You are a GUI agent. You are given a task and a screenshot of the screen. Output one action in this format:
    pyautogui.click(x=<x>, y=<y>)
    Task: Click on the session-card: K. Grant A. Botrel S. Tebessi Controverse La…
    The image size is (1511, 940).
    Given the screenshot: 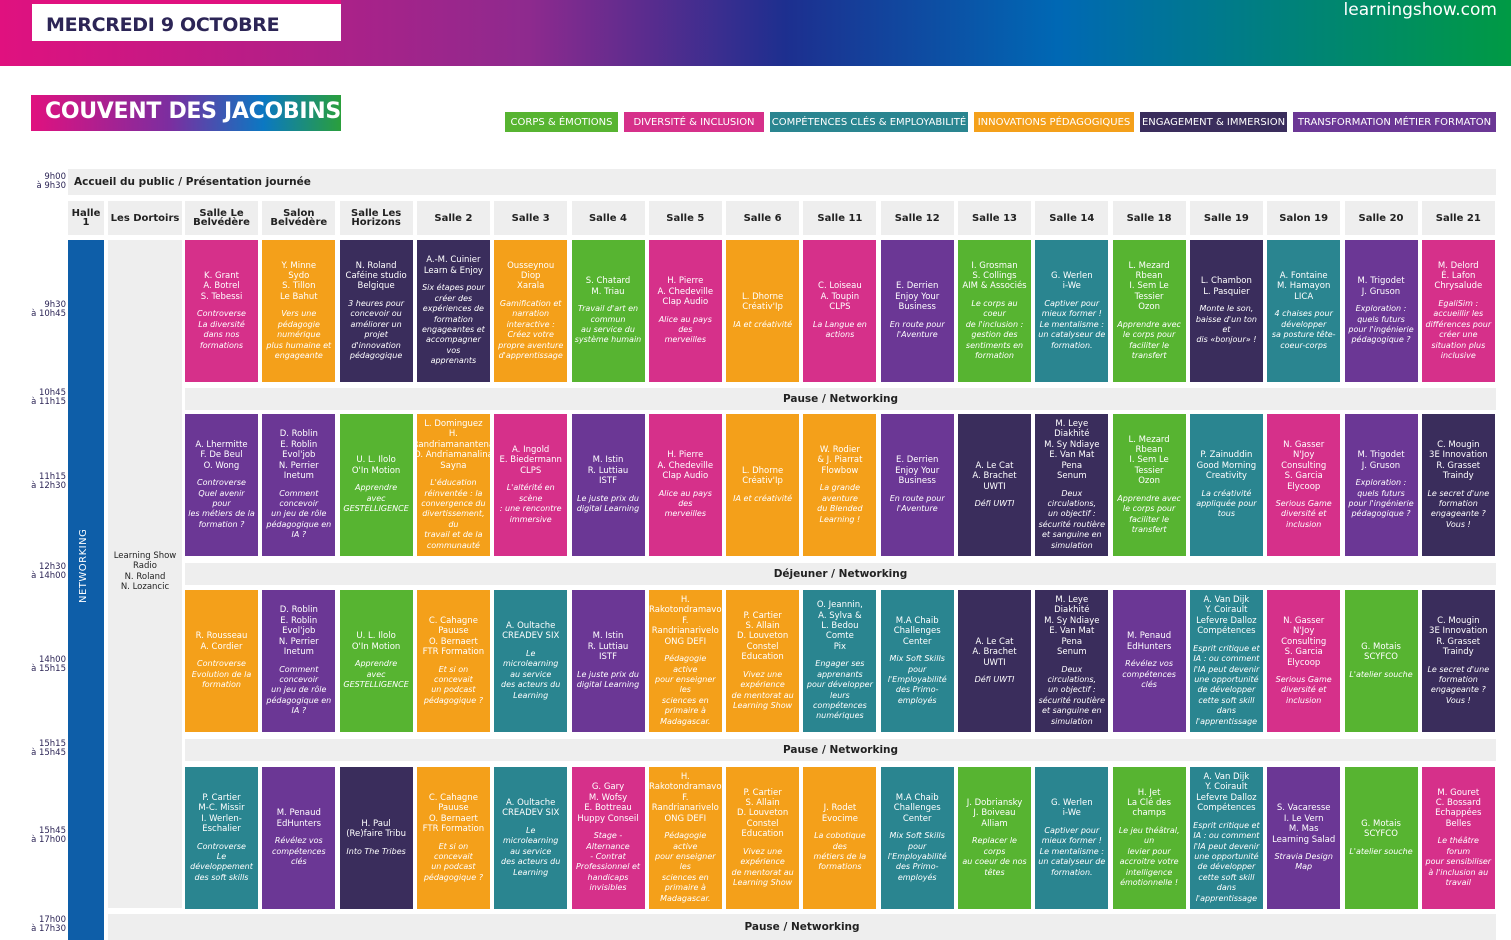 What is the action you would take?
    pyautogui.click(x=221, y=311)
    